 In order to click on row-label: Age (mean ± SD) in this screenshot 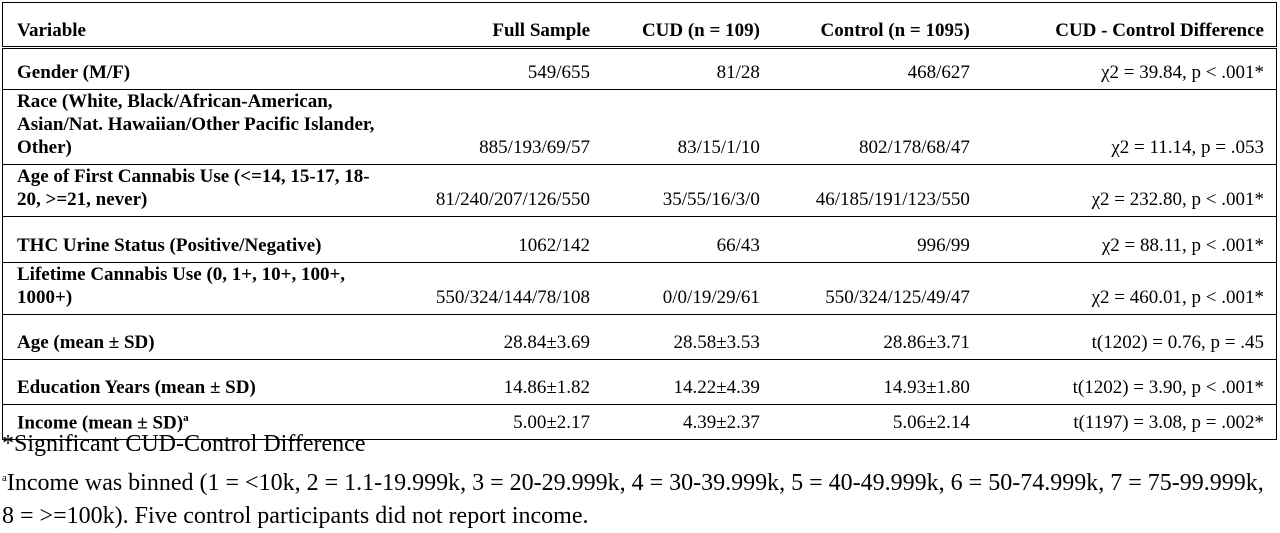, I will do `click(86, 342)`.